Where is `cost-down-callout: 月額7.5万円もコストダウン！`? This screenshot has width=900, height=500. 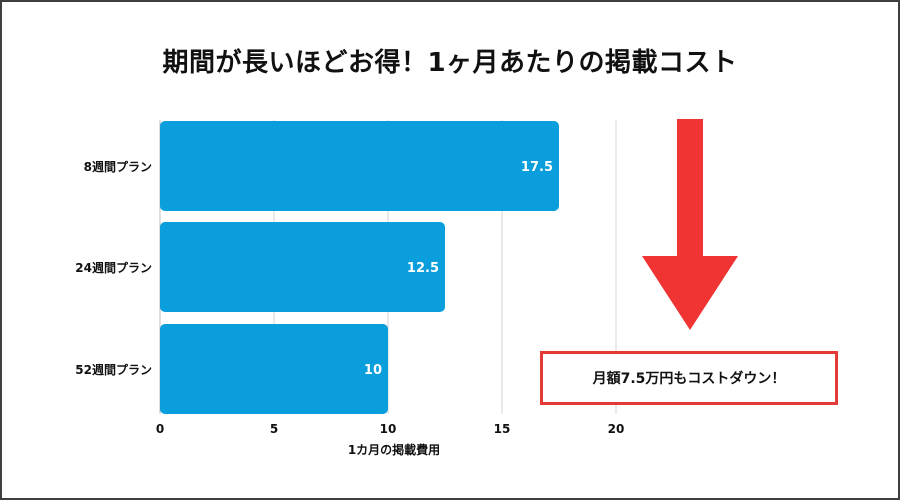 cost-down-callout: 月額7.5万円もコストダウン！ is located at coordinates (689, 378).